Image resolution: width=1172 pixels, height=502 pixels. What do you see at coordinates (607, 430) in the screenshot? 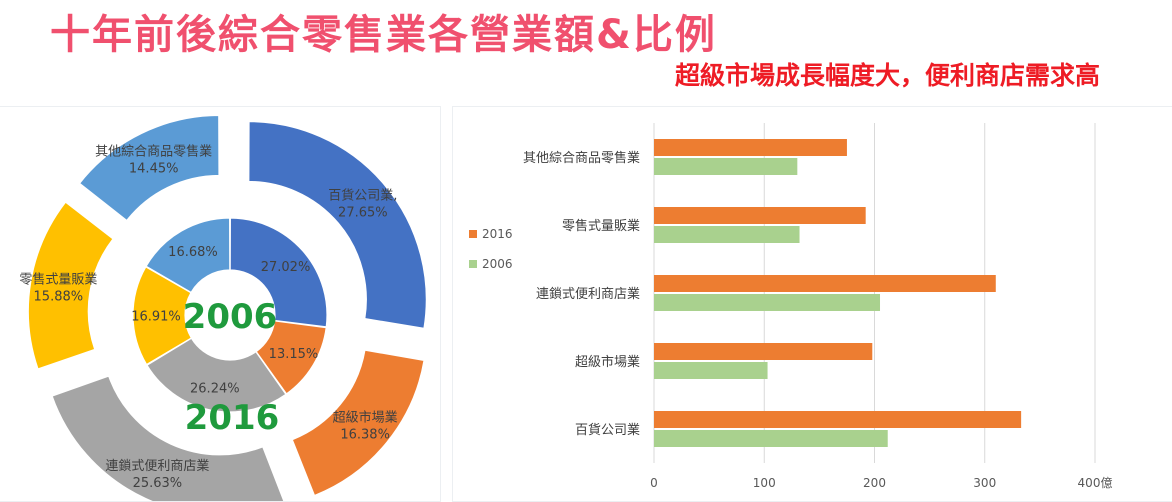
I see `bar-category-label-4: 百貨公司業` at bounding box center [607, 430].